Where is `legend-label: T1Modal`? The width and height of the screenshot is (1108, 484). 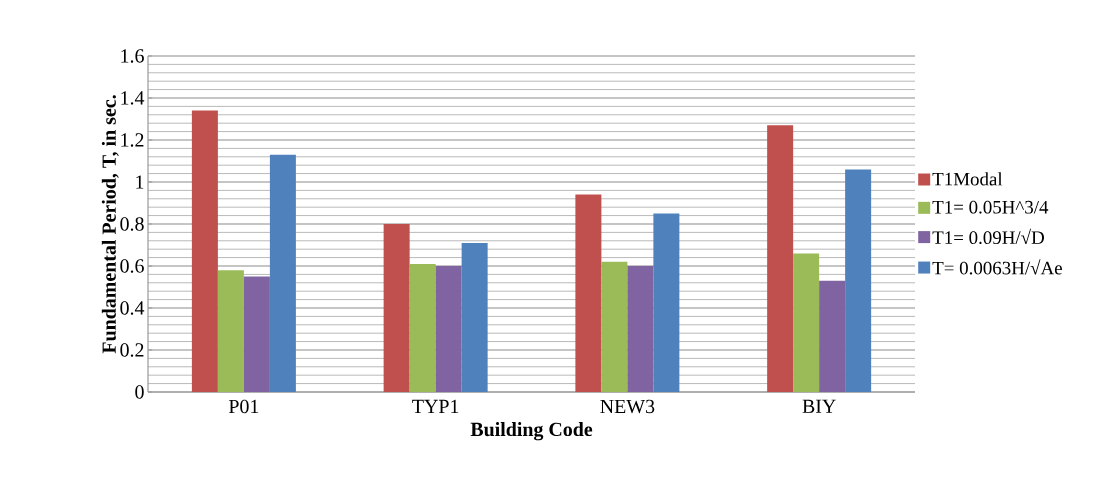 legend-label: T1Modal is located at coordinates (967, 179).